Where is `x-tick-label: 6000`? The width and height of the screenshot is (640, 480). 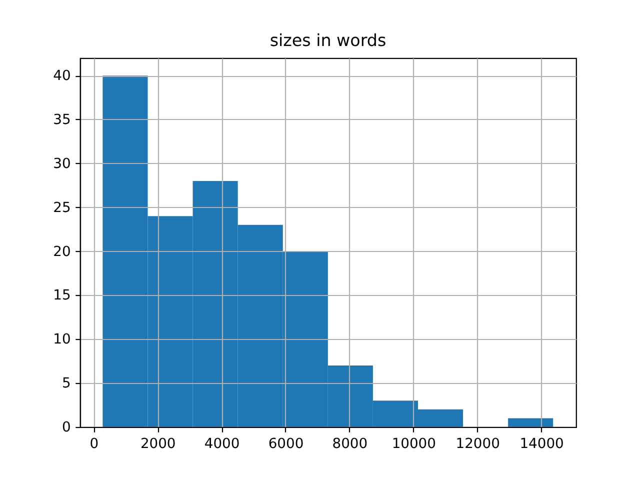
x-tick-label: 6000 is located at coordinates (286, 444).